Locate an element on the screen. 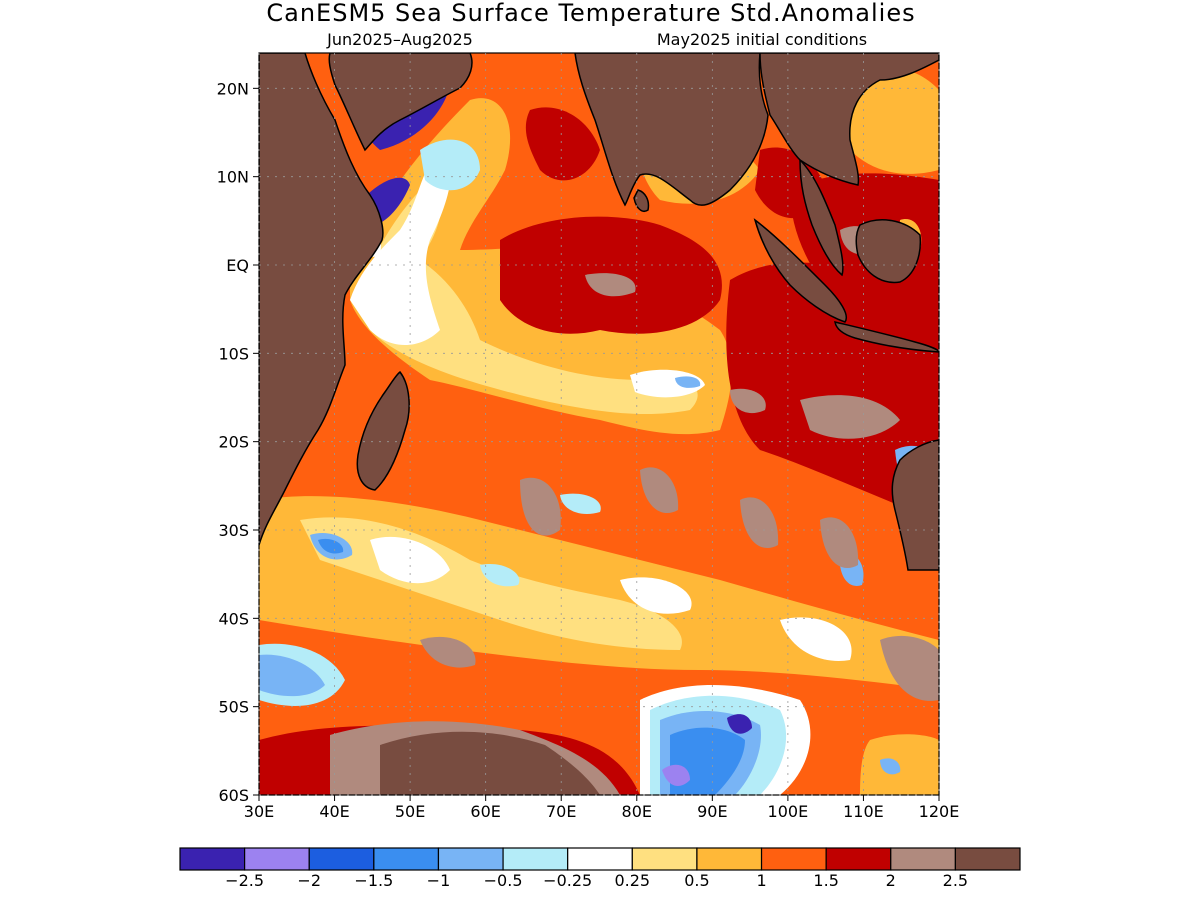 The width and height of the screenshot is (1200, 900). season-subtitle: Jun2025–Aug2025 is located at coordinates (399, 39).